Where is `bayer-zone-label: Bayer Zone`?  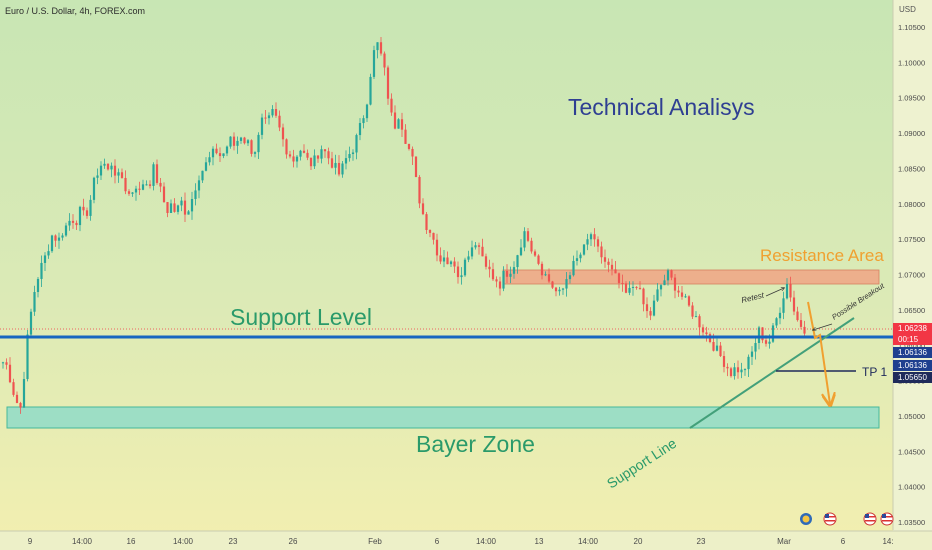 bayer-zone-label: Bayer Zone is located at coordinates (475, 444).